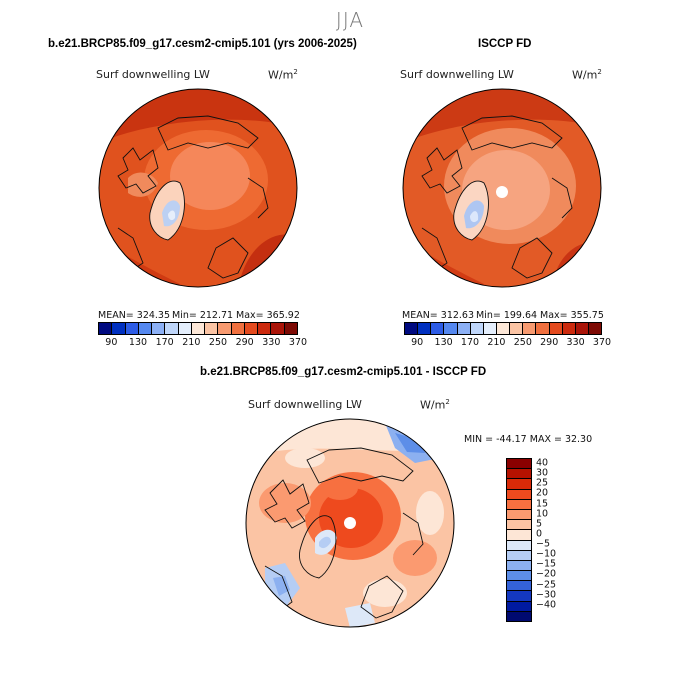 Image resolution: width=700 pixels, height=700 pixels. I want to click on panel1-max-label: Max= 365.92, so click(268, 315).